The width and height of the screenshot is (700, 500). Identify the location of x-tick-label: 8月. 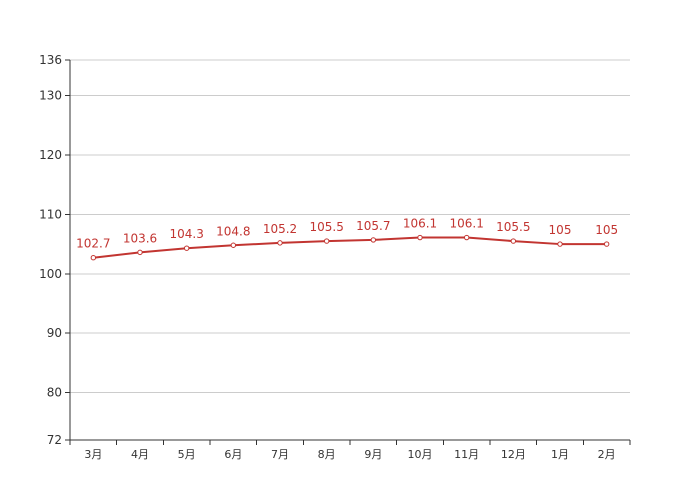
(327, 454).